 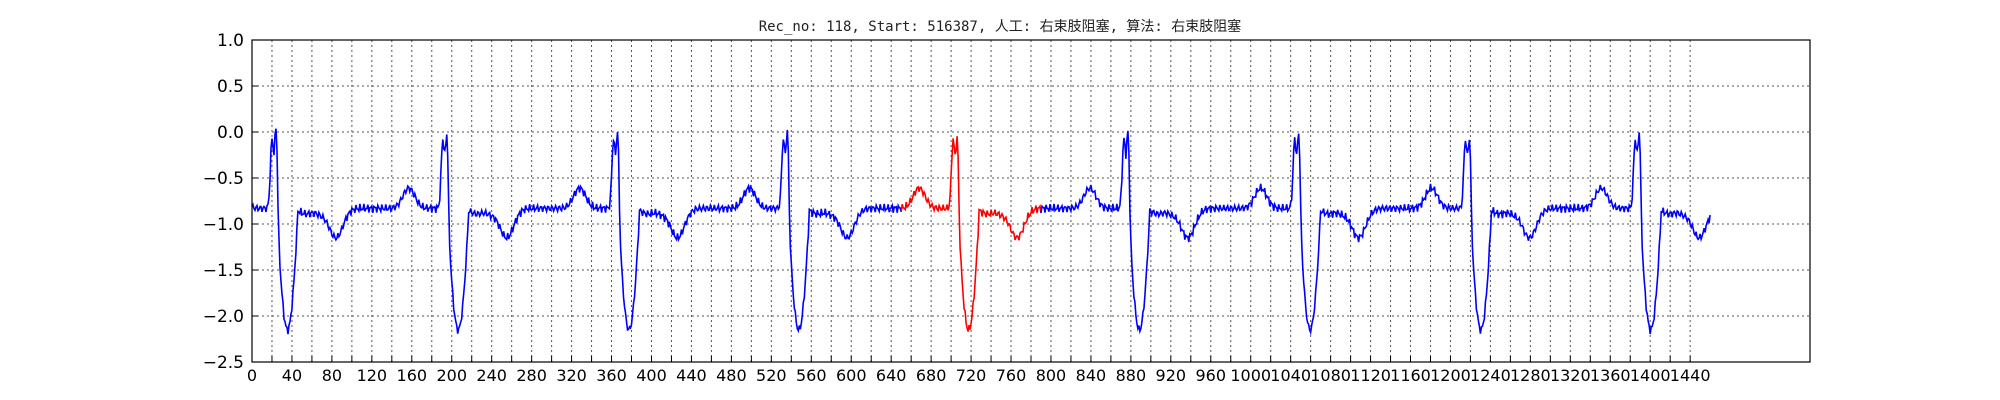 What do you see at coordinates (223, 317) in the screenshot?
I see `y-tick-label: −2.0` at bounding box center [223, 317].